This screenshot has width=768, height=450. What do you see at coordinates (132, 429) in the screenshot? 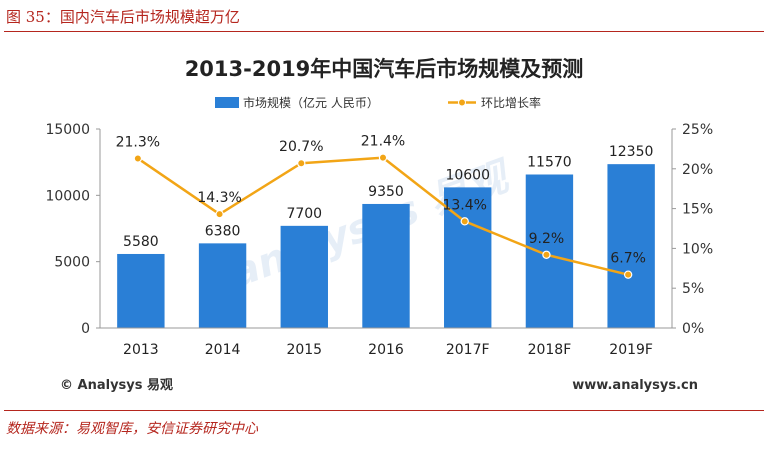
I see `data-source: 数据来源：易观智库，安信证券研究中心` at bounding box center [132, 429].